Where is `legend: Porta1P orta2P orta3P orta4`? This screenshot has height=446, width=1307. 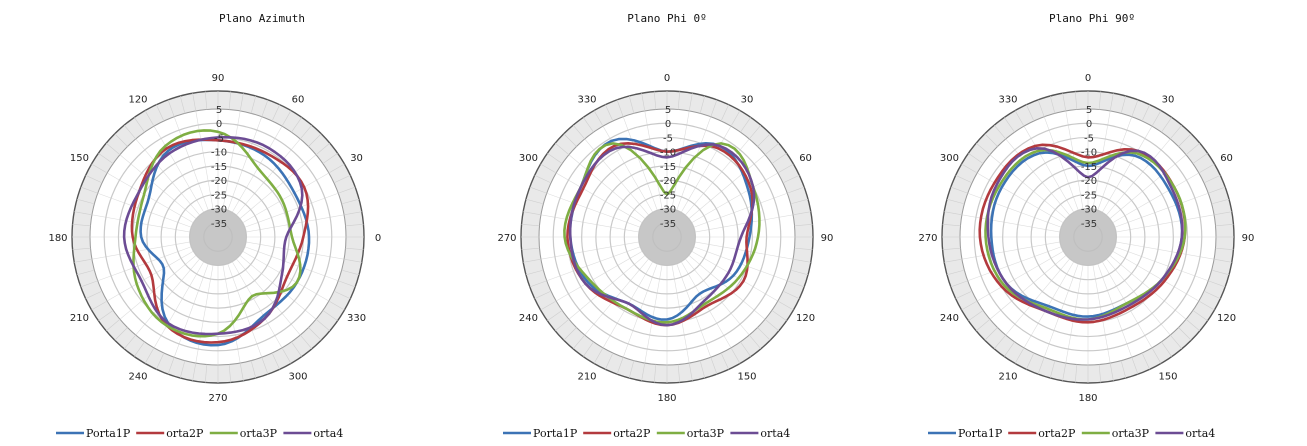 legend: Porta1P orta2P orta3P orta4 is located at coordinates (646, 433).